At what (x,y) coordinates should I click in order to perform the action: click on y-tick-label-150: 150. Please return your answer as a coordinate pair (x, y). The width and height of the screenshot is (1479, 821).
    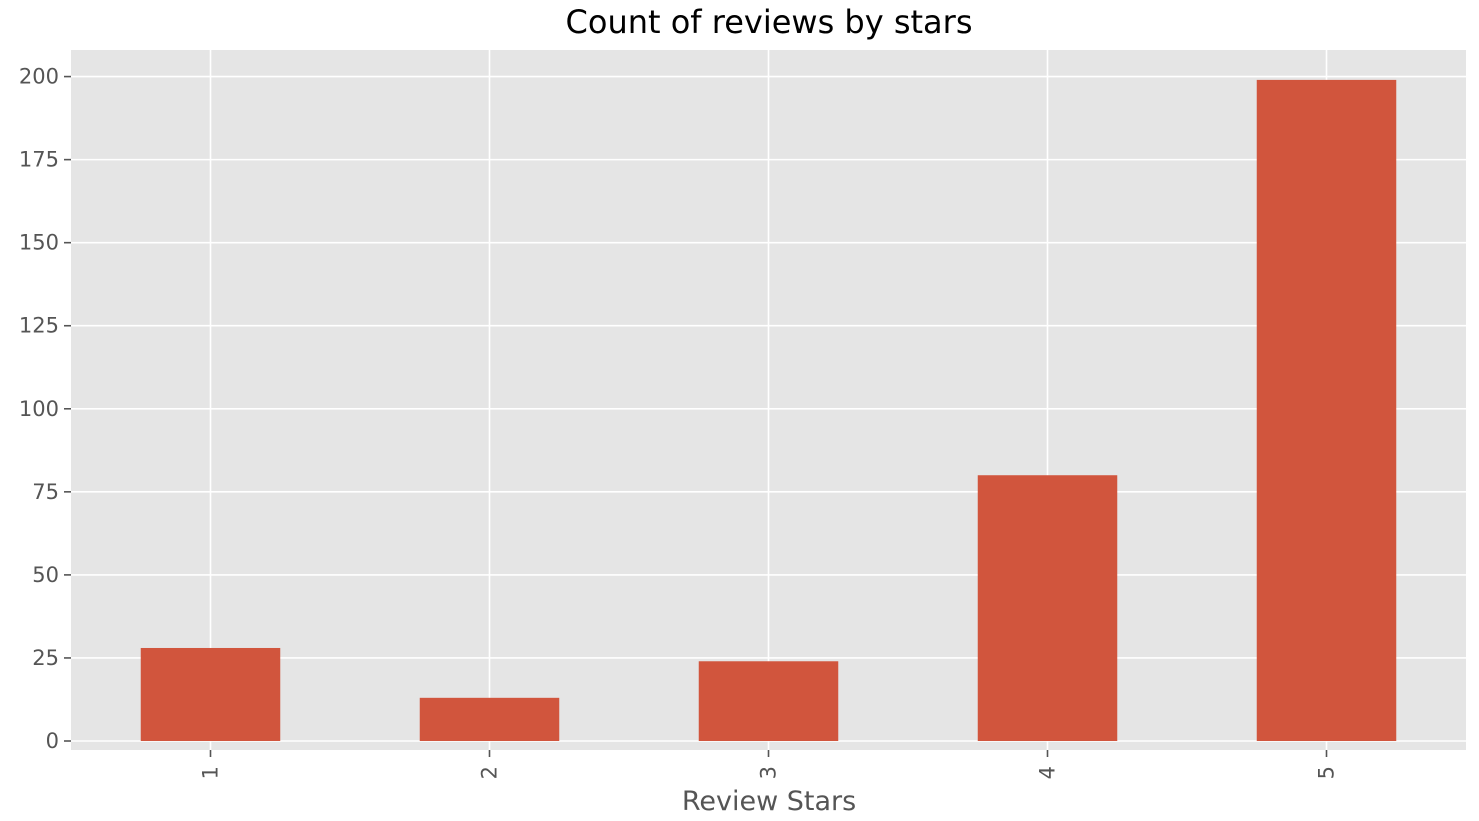
    Looking at the image, I should click on (39, 243).